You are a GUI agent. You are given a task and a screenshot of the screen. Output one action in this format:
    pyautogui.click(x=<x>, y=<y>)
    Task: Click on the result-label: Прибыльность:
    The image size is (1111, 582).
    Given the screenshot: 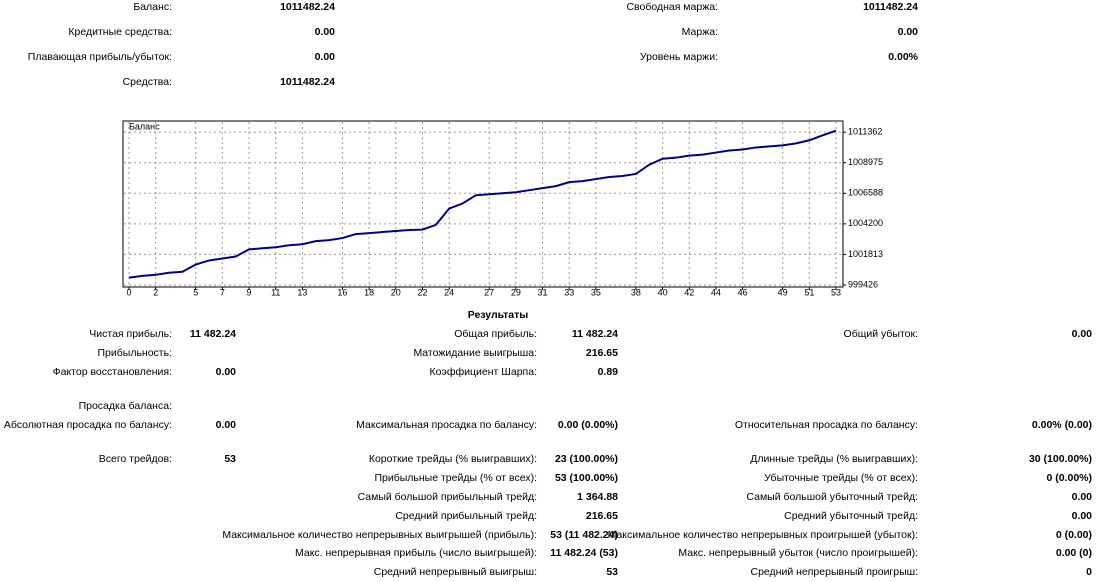 What is the action you would take?
    pyautogui.click(x=135, y=353)
    